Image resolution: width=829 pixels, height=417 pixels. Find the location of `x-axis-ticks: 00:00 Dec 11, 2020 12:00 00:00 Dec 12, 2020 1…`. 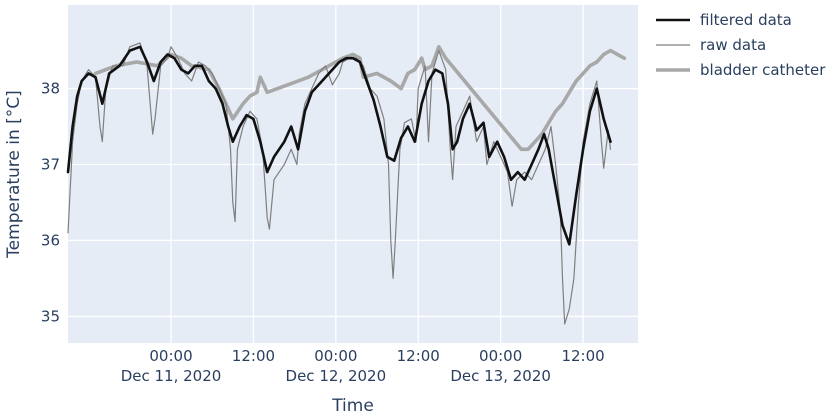

x-axis-ticks: 00:00 Dec 11, 2020 12:00 00:00 Dec 12, 2020 1… is located at coordinates (363, 366).